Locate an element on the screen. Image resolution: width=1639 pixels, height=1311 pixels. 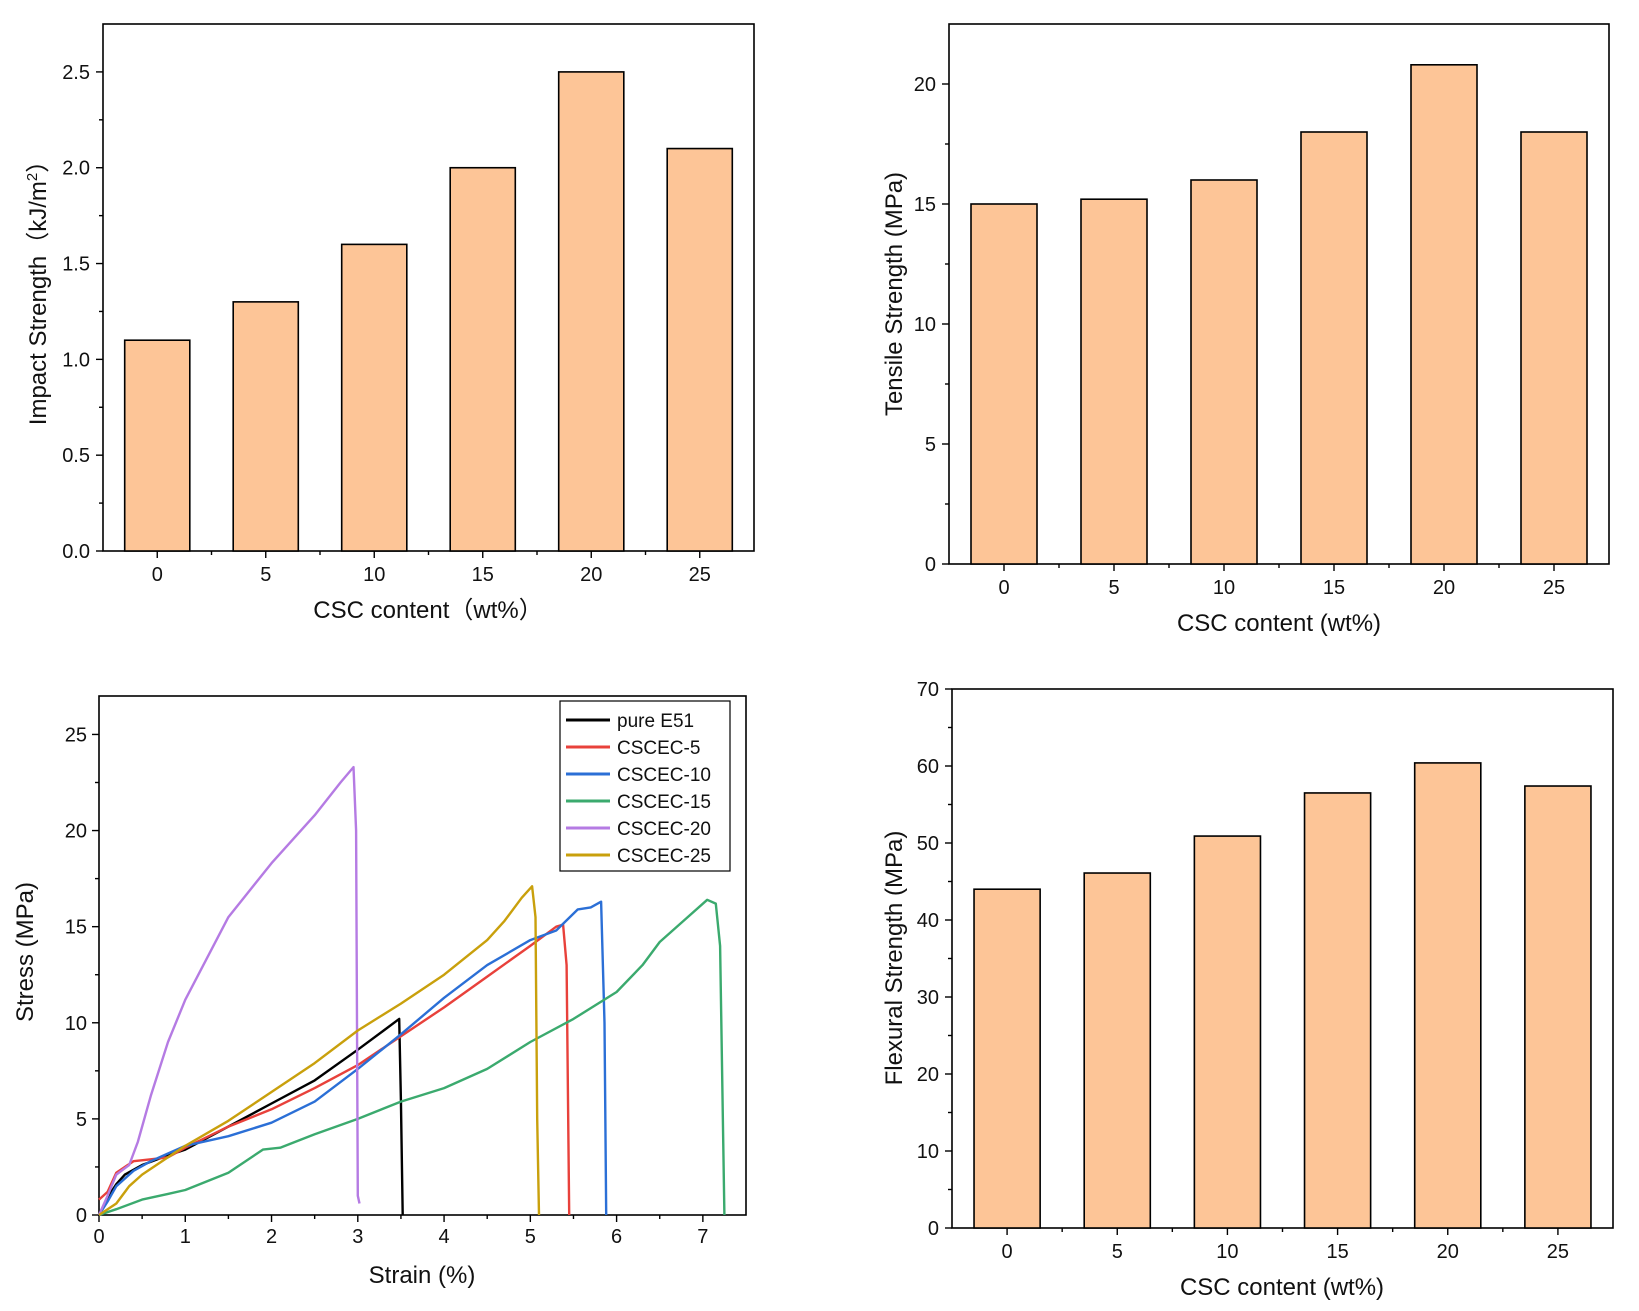
tensile-ytick-label: 20 is located at coordinates (925, 85).